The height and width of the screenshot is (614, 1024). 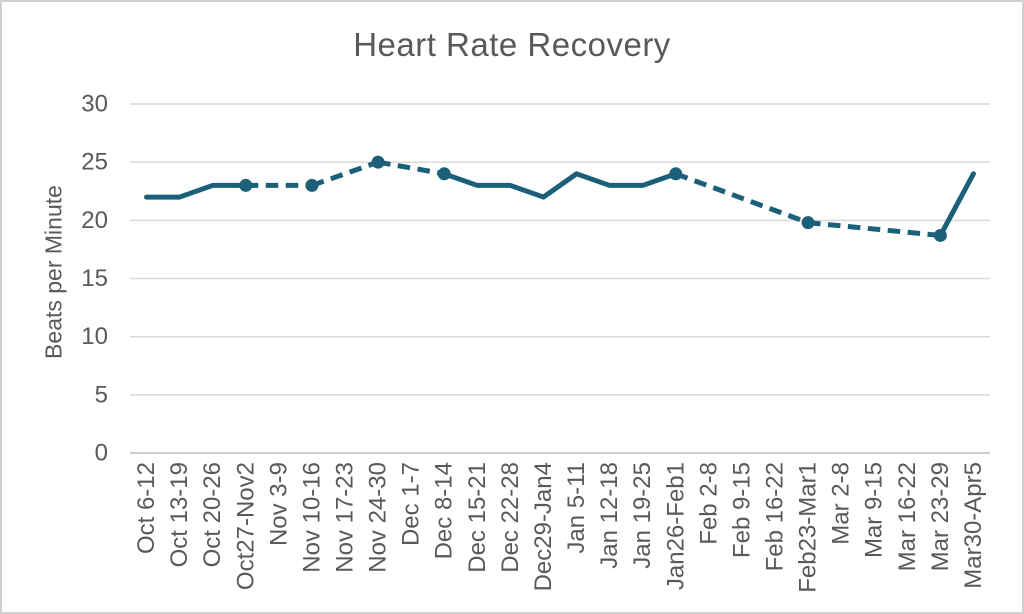 I want to click on x-tick-label: Nov 24-30, so click(x=378, y=517).